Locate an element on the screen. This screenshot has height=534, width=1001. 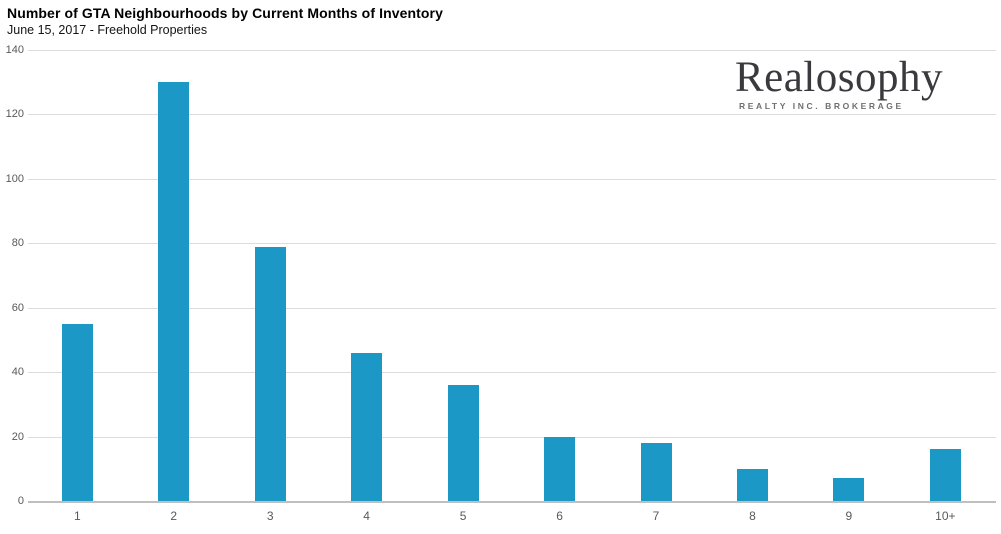
y-tick-label-40: 40 is located at coordinates (17, 372).